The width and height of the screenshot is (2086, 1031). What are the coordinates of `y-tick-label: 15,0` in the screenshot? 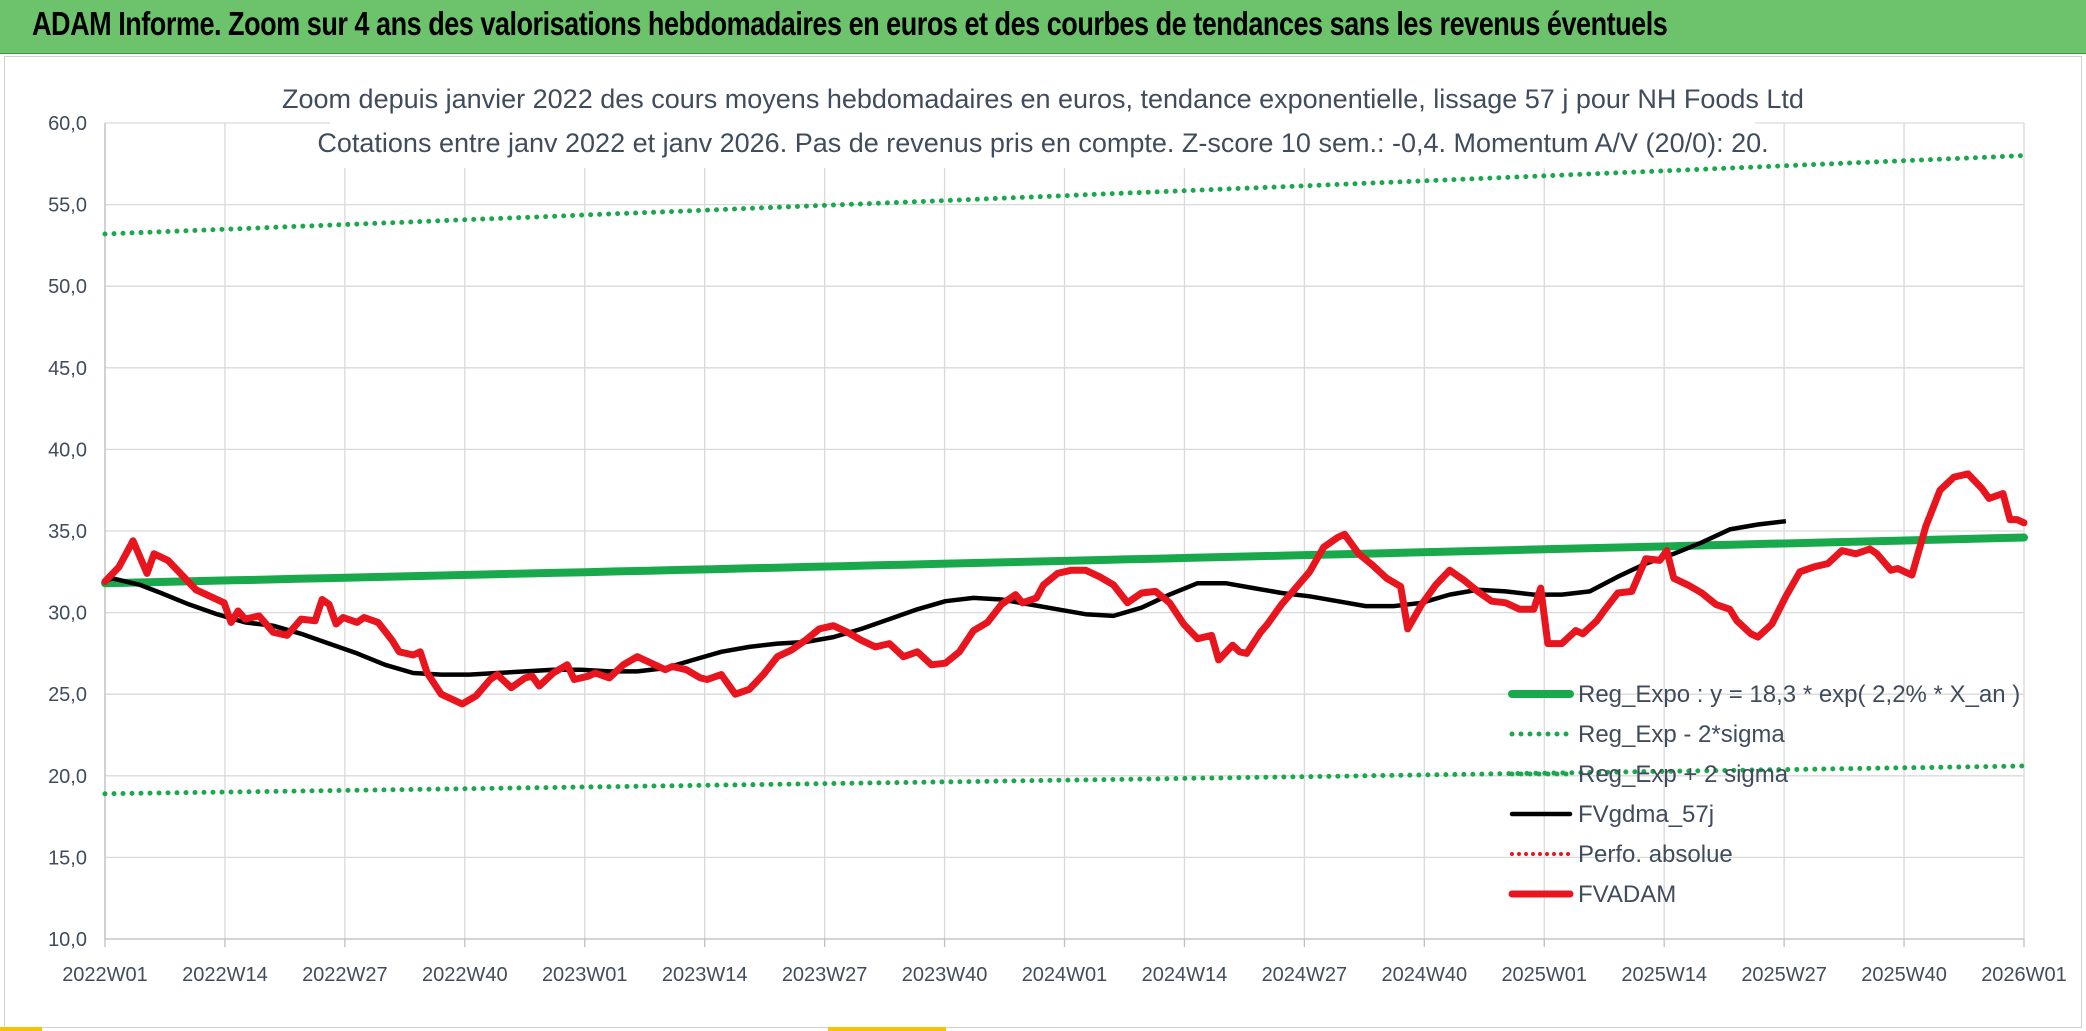 It's located at (67, 858).